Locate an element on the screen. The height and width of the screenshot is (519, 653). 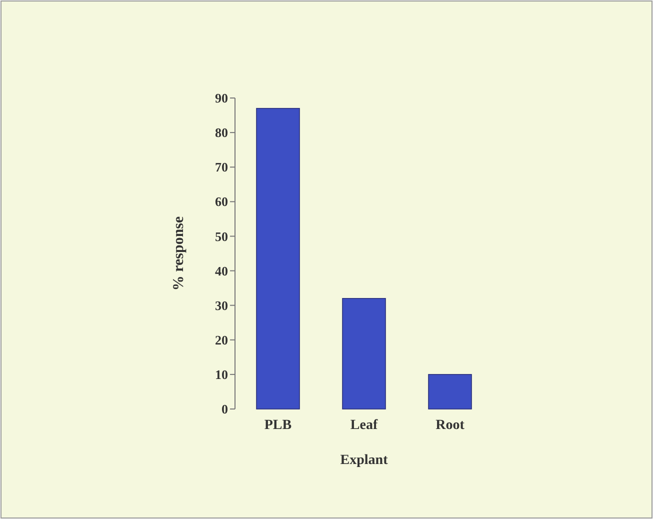
y-tick-label: 90 is located at coordinates (221, 98).